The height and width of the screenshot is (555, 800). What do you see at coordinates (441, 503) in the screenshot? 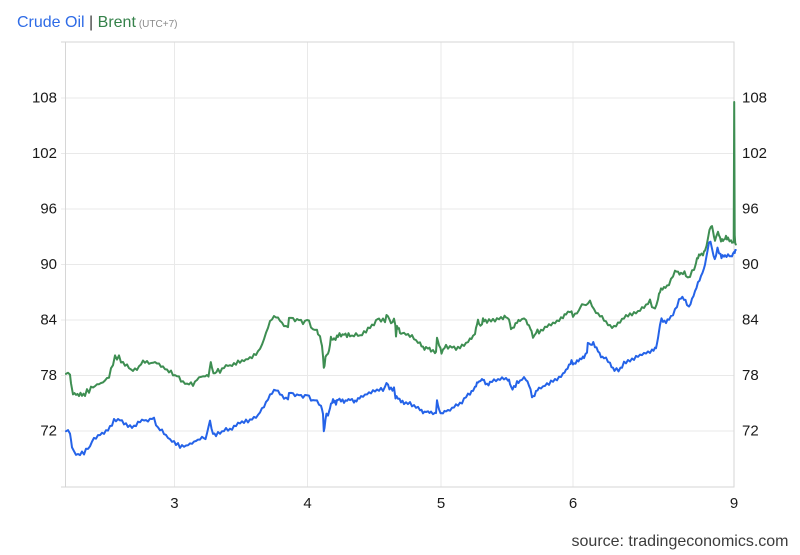
I see `svg-text: 5` at bounding box center [441, 503].